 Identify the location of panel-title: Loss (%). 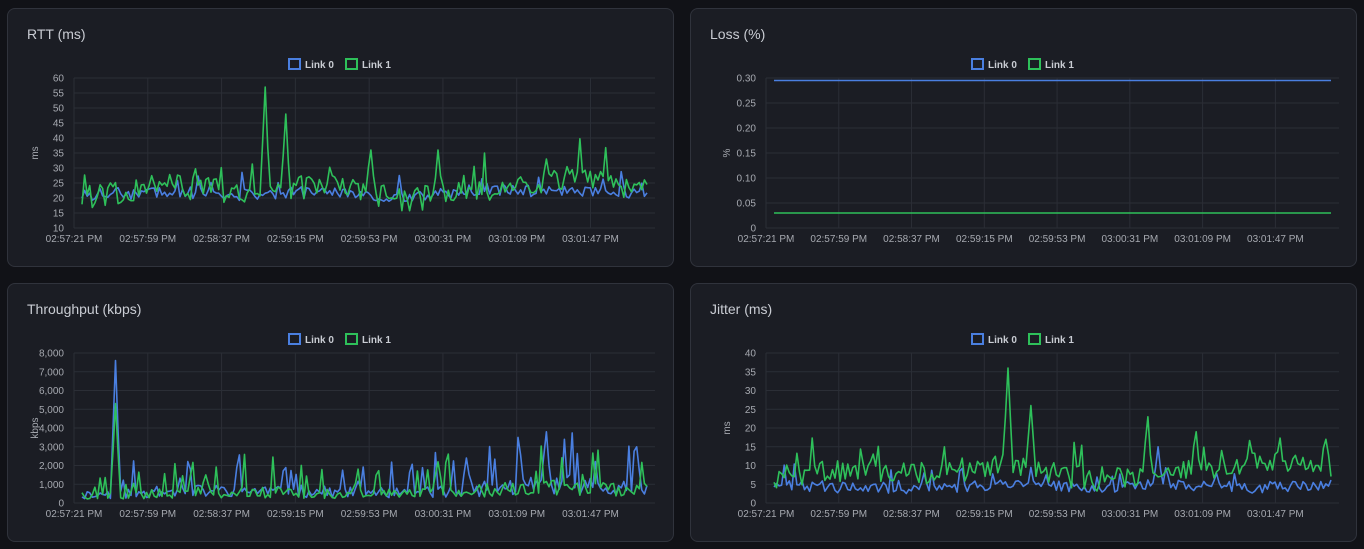
(738, 34).